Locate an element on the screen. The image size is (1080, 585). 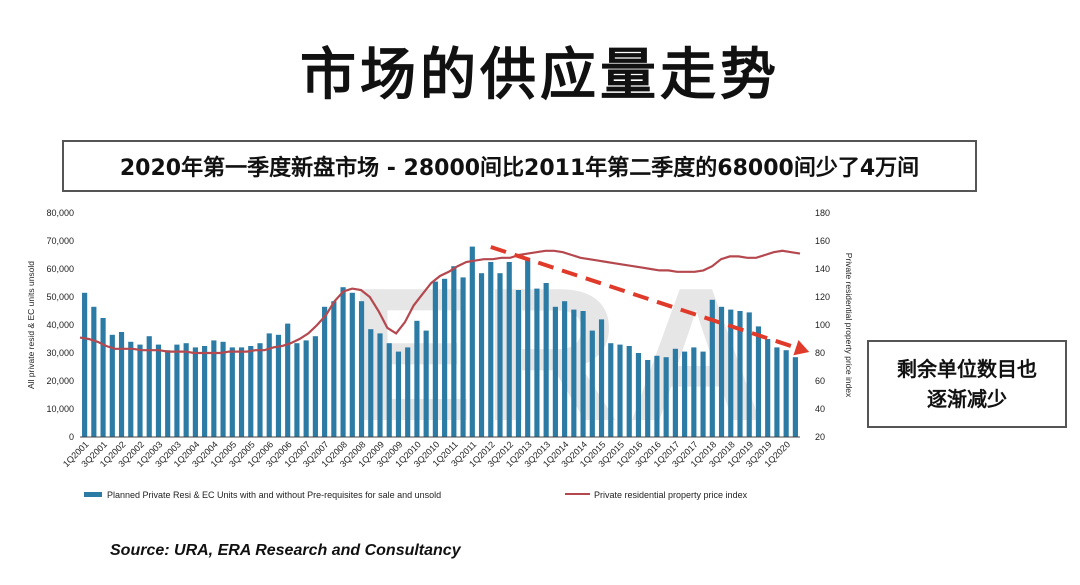
y-tick-label: 60,000 is located at coordinates (60, 269).